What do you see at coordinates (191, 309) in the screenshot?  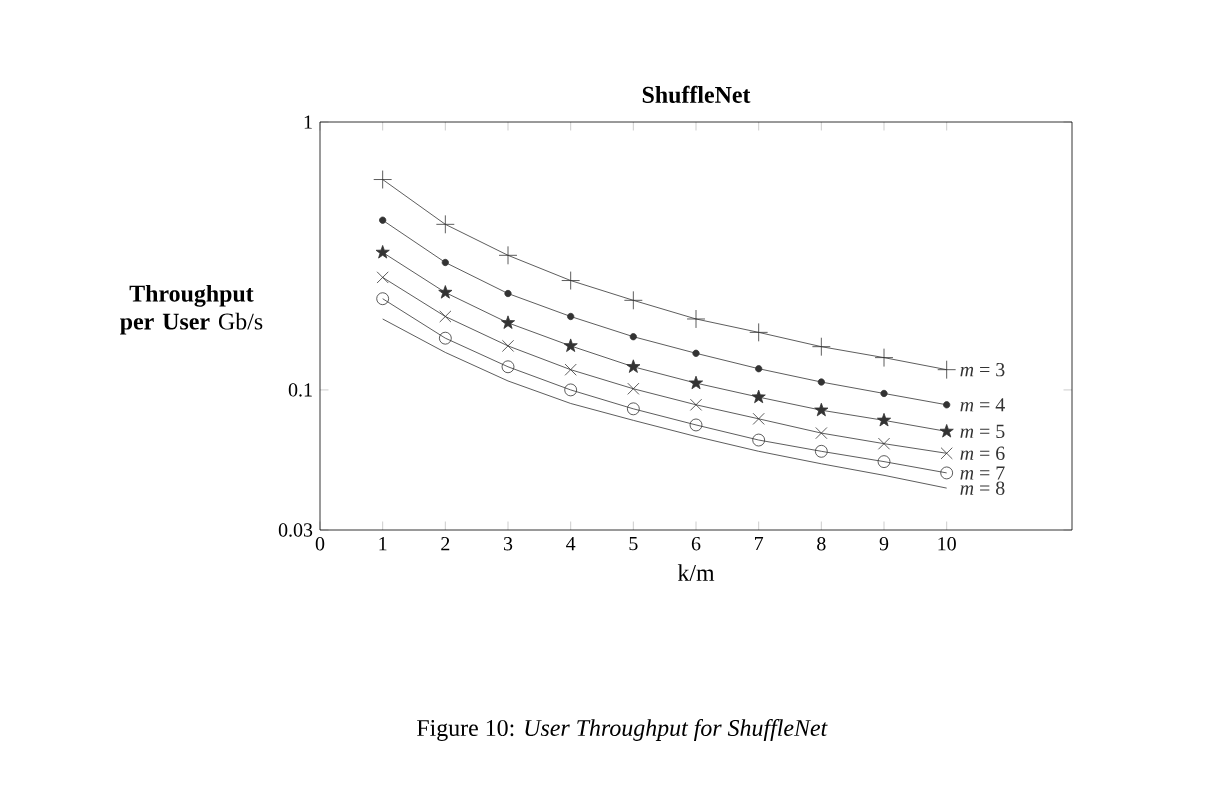 I see `y-axis-title: Throughput per User Gb/s` at bounding box center [191, 309].